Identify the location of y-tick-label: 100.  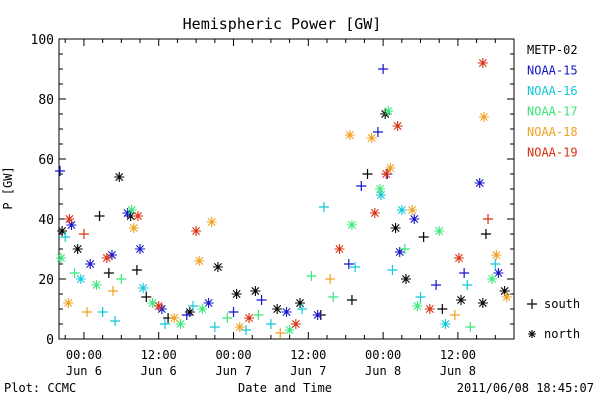
(42, 40).